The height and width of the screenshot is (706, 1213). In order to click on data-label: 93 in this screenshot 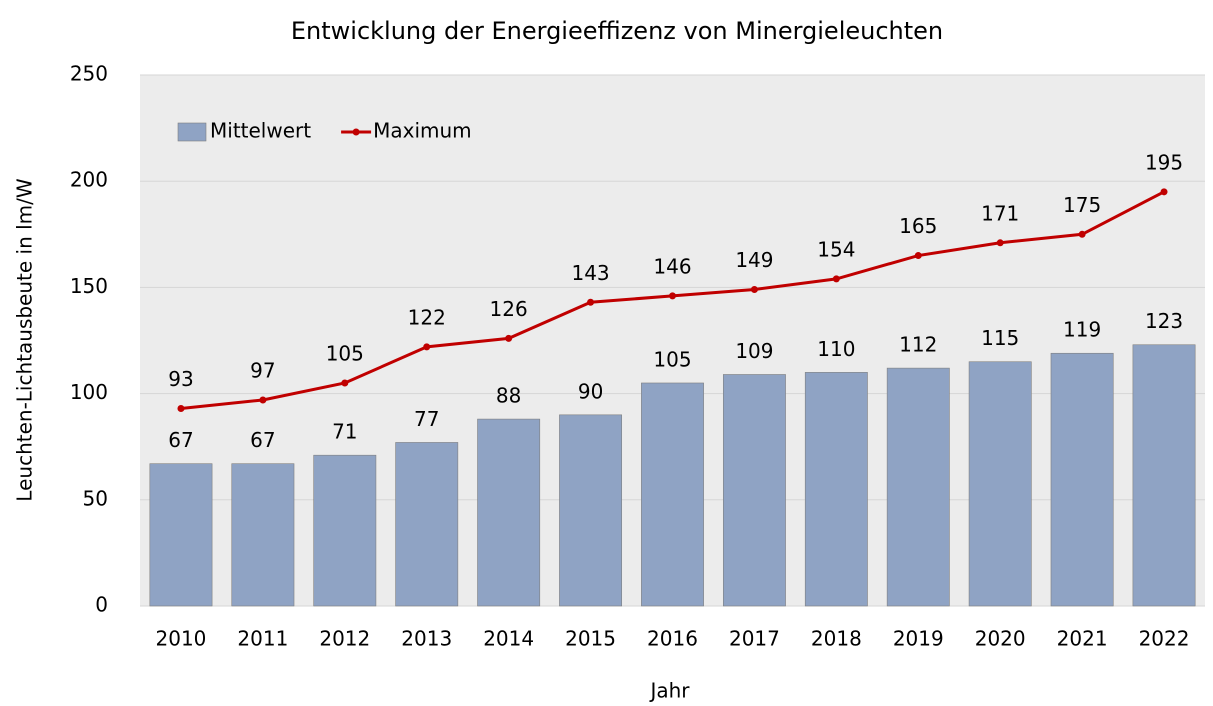, I will do `click(180, 379)`.